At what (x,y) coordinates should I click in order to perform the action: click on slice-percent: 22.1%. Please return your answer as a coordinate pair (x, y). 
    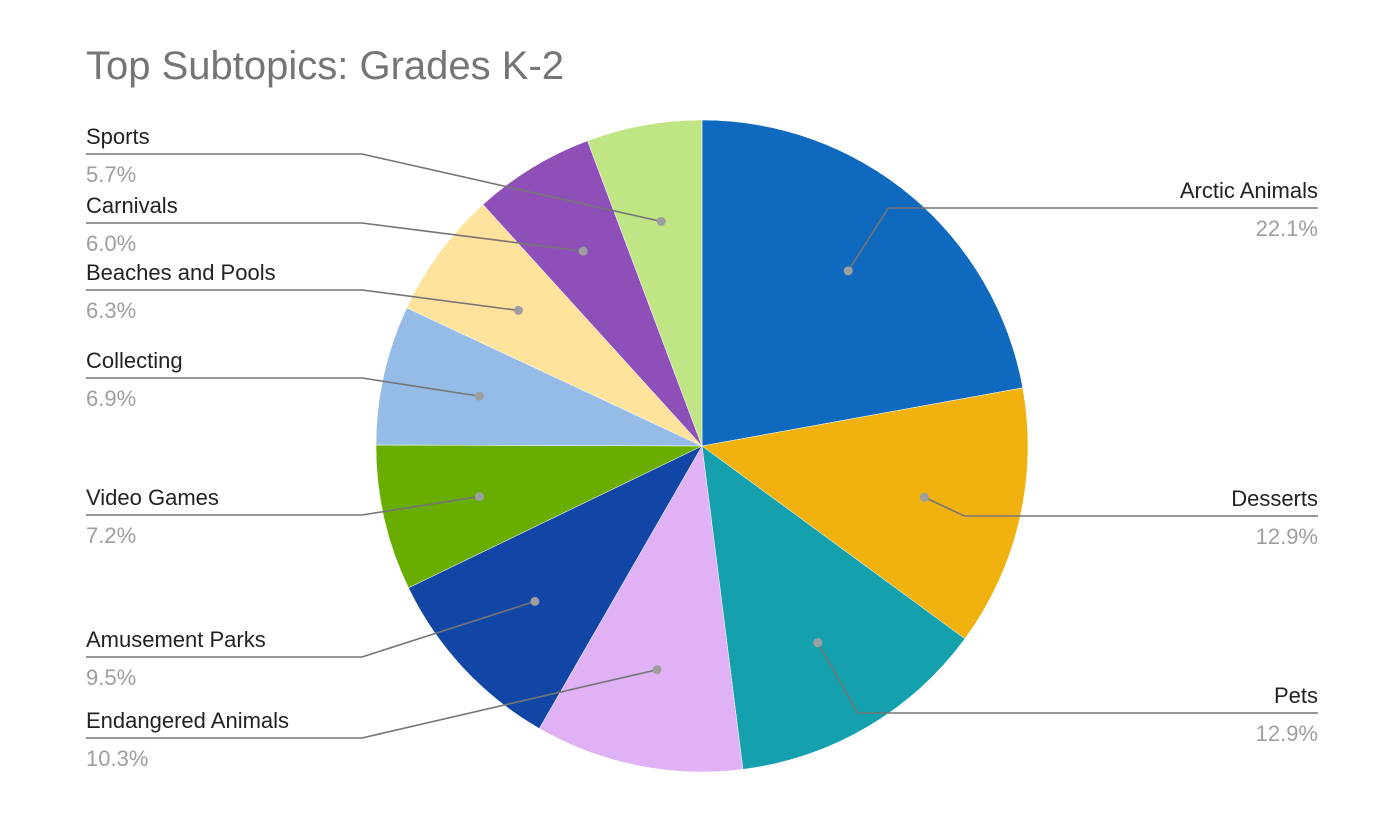
    Looking at the image, I should click on (1287, 228).